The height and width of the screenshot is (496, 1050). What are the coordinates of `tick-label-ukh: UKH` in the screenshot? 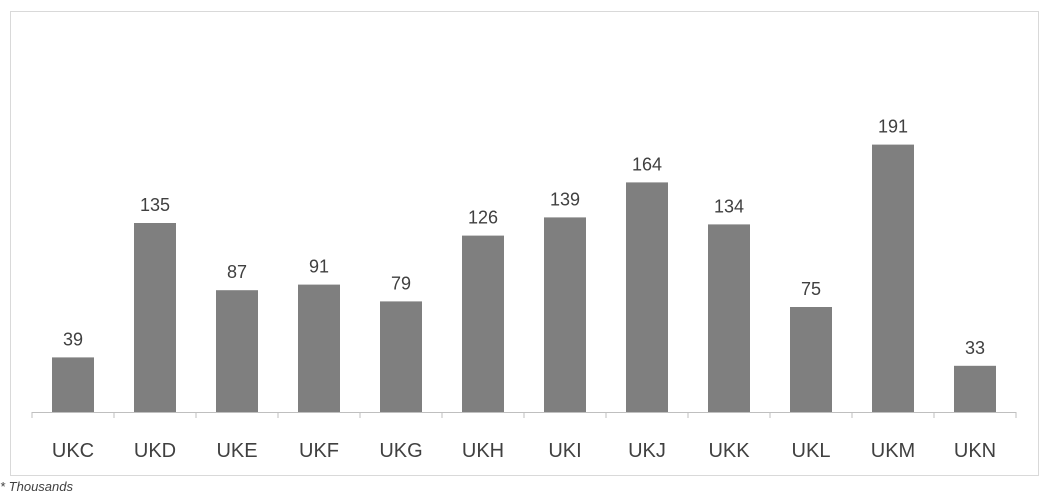 It's located at (483, 451).